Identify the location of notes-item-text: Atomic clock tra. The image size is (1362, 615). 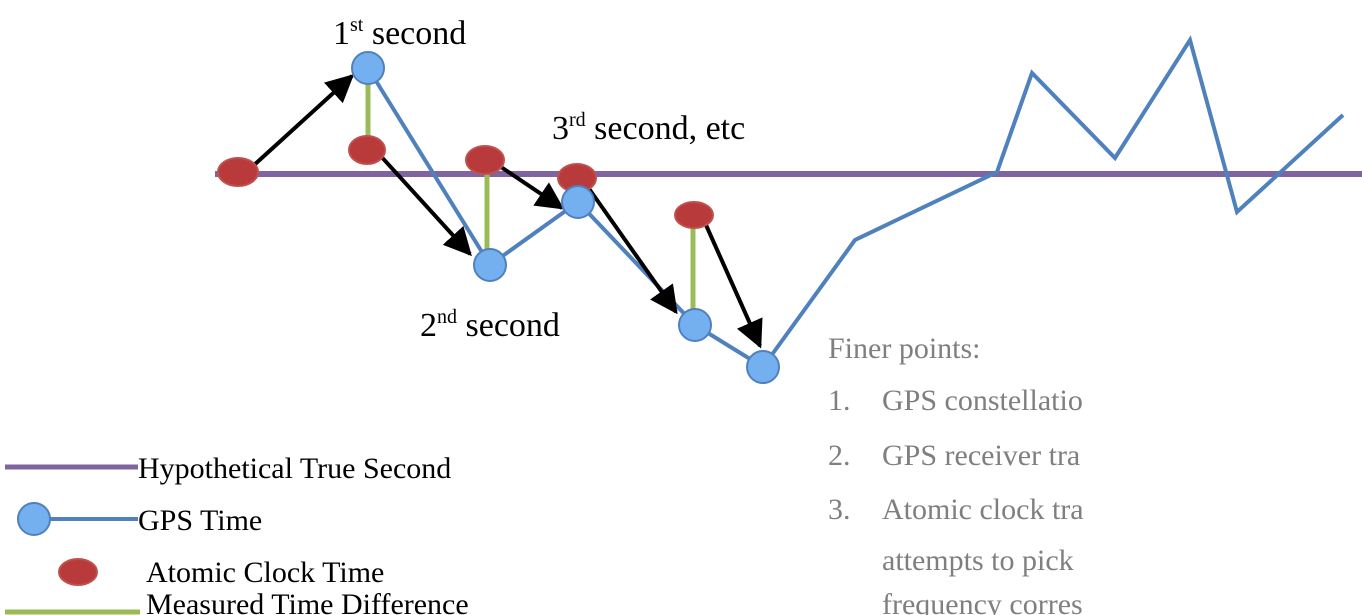
(983, 509).